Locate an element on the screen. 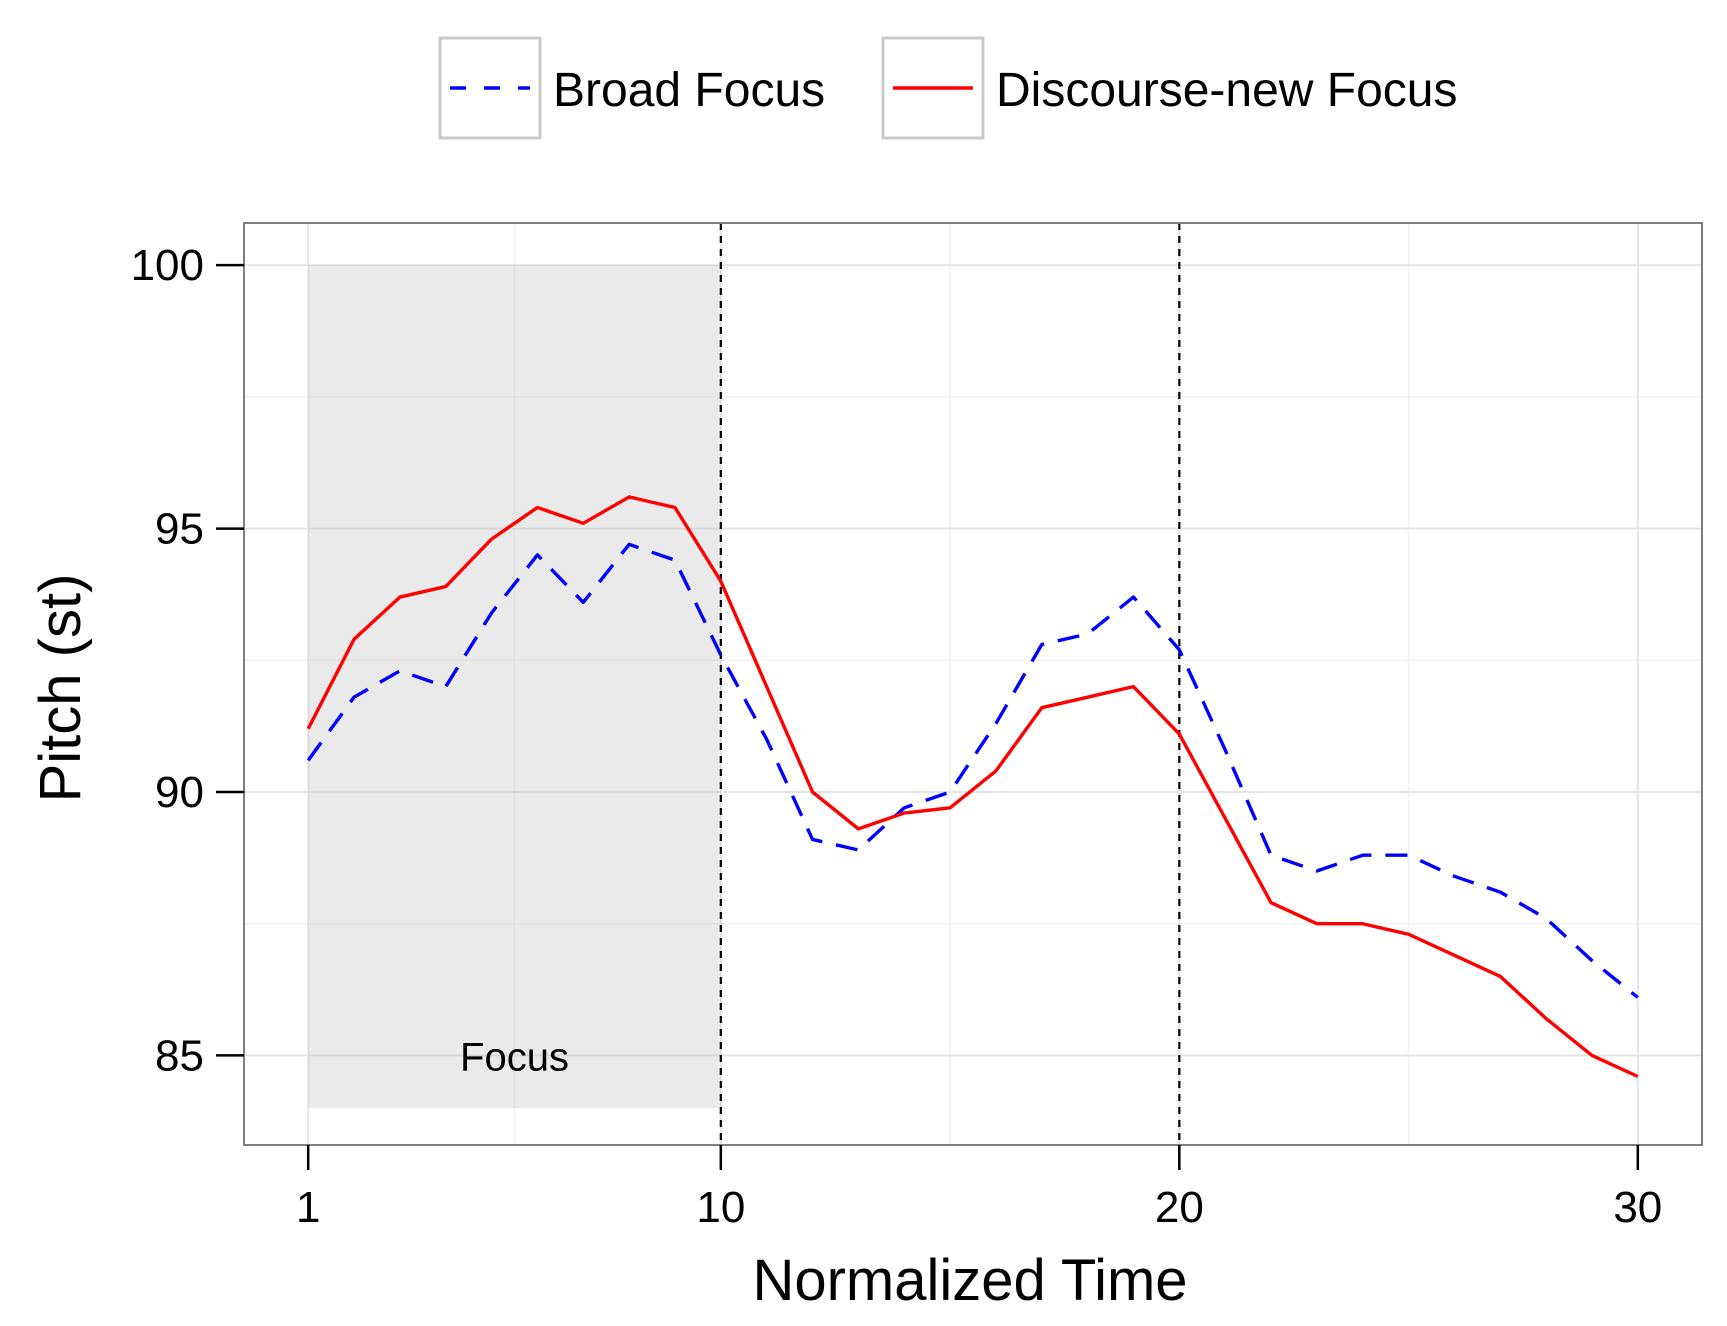 This screenshot has height=1326, width=1727. legend-label: Broad Focus is located at coordinates (689, 90).